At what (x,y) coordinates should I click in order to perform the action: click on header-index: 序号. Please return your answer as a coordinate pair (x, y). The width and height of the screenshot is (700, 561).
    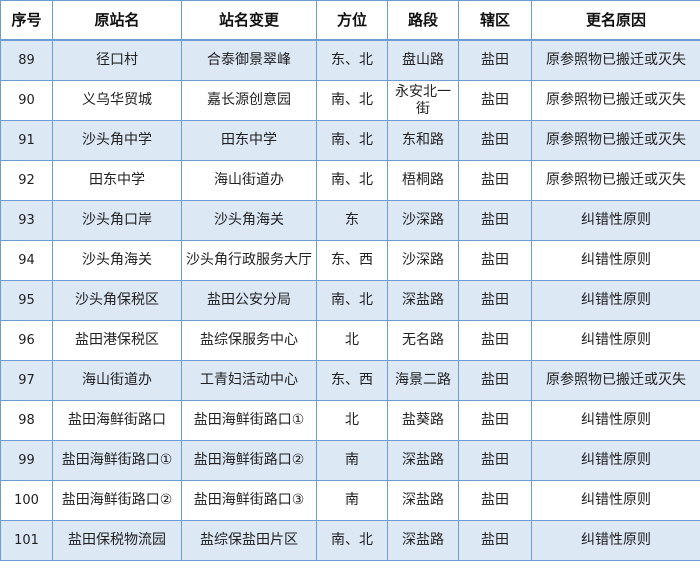
    Looking at the image, I should click on (26, 20).